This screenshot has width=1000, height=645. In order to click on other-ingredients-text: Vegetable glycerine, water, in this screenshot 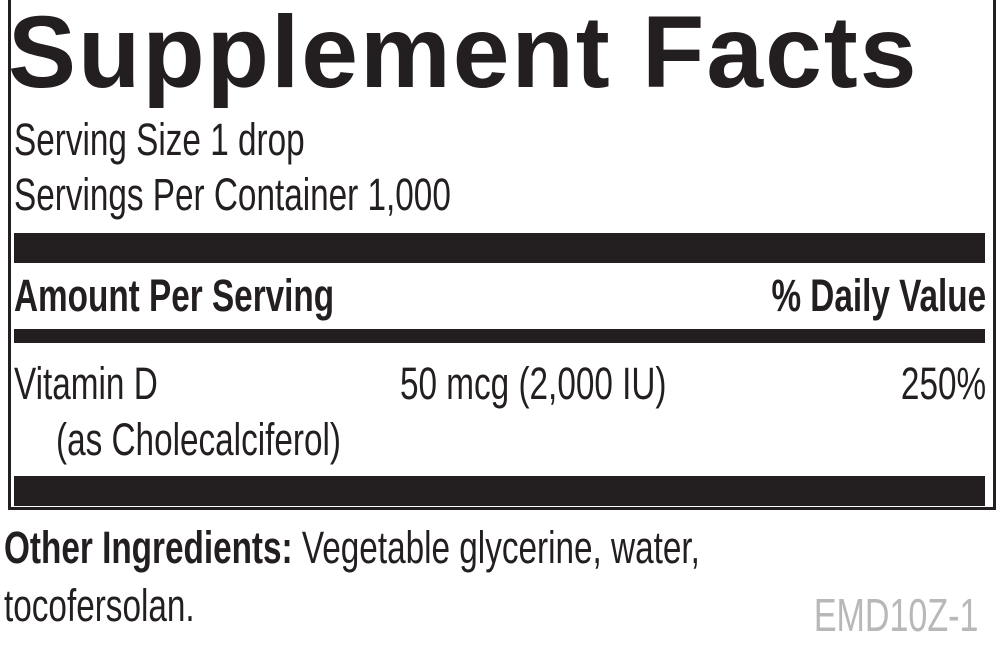, I will do `click(500, 547)`.